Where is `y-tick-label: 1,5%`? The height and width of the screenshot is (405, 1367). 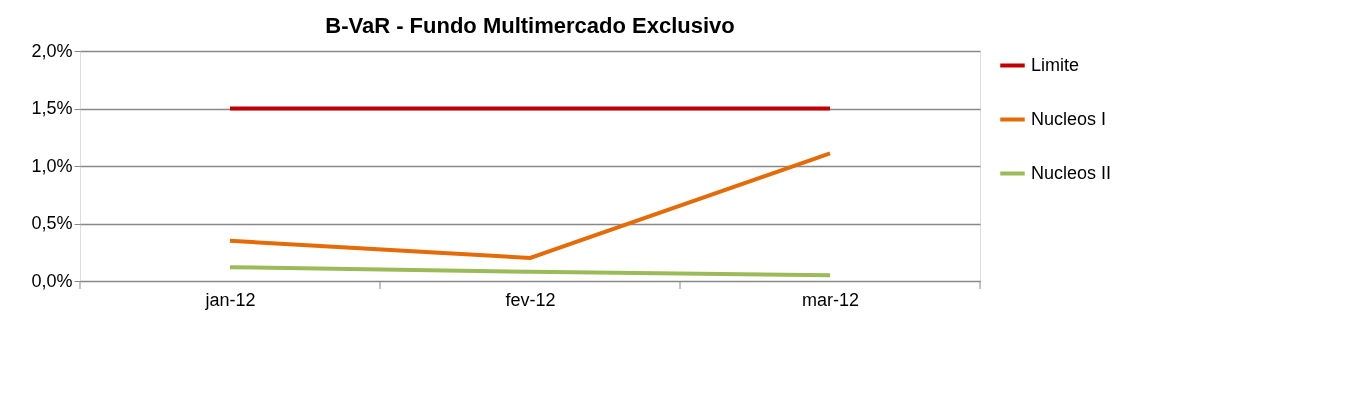 y-tick-label: 1,5% is located at coordinates (52, 108).